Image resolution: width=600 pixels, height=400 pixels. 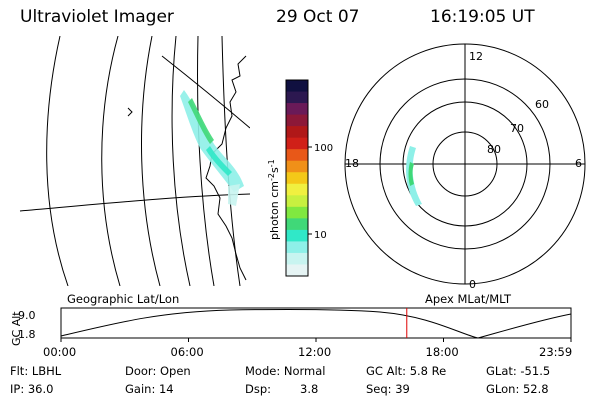 I want to click on status-door: Door: Open, so click(x=158, y=371).